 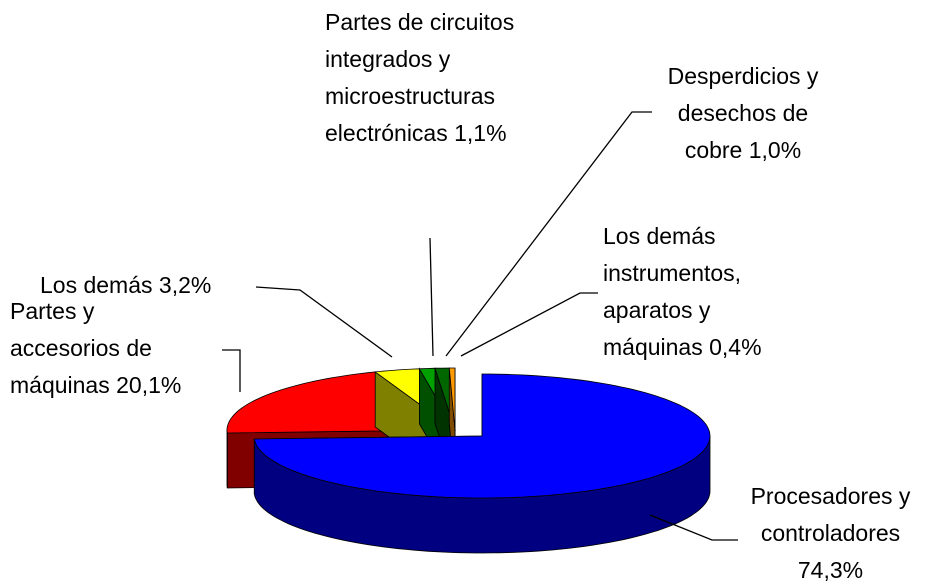 What do you see at coordinates (775, 150) in the screenshot?
I see `value-label: 1,0%` at bounding box center [775, 150].